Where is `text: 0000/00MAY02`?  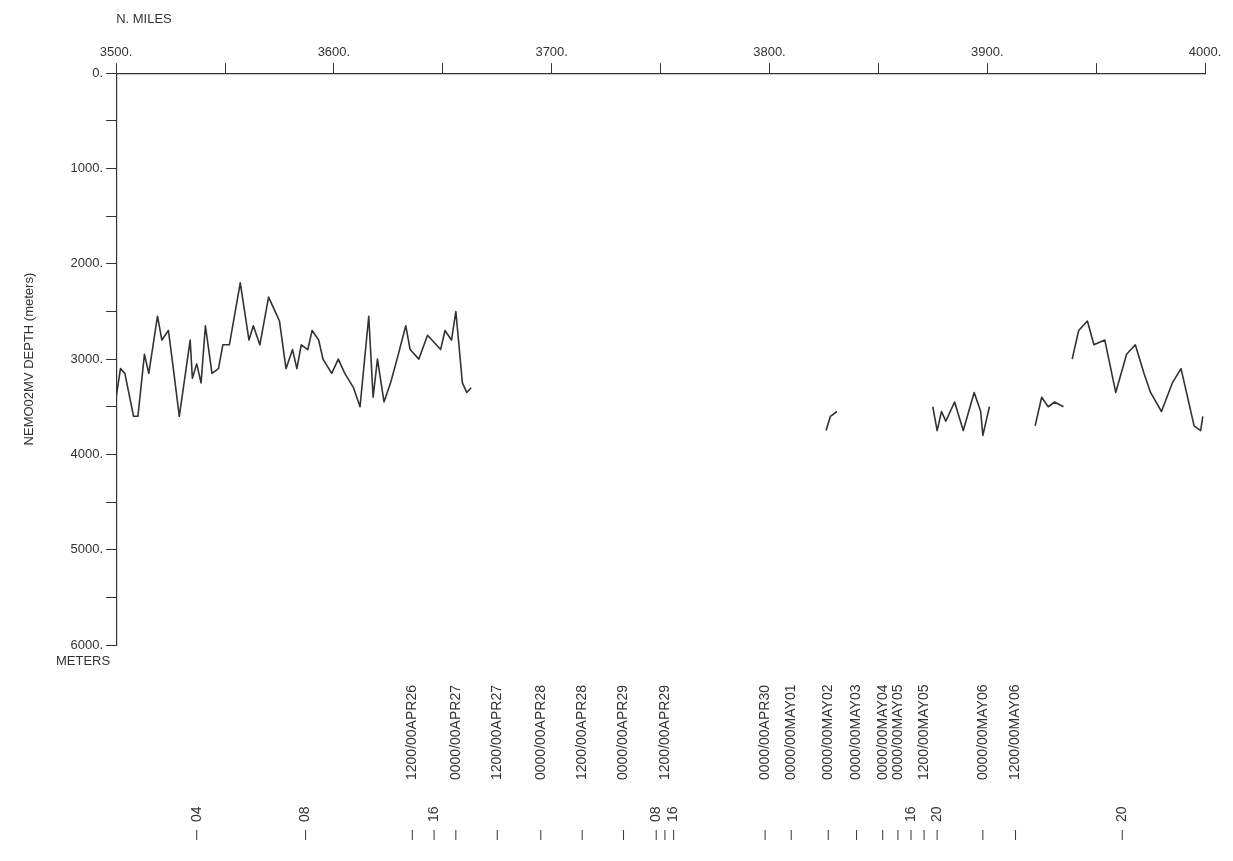 text: 0000/00MAY02 is located at coordinates (827, 732).